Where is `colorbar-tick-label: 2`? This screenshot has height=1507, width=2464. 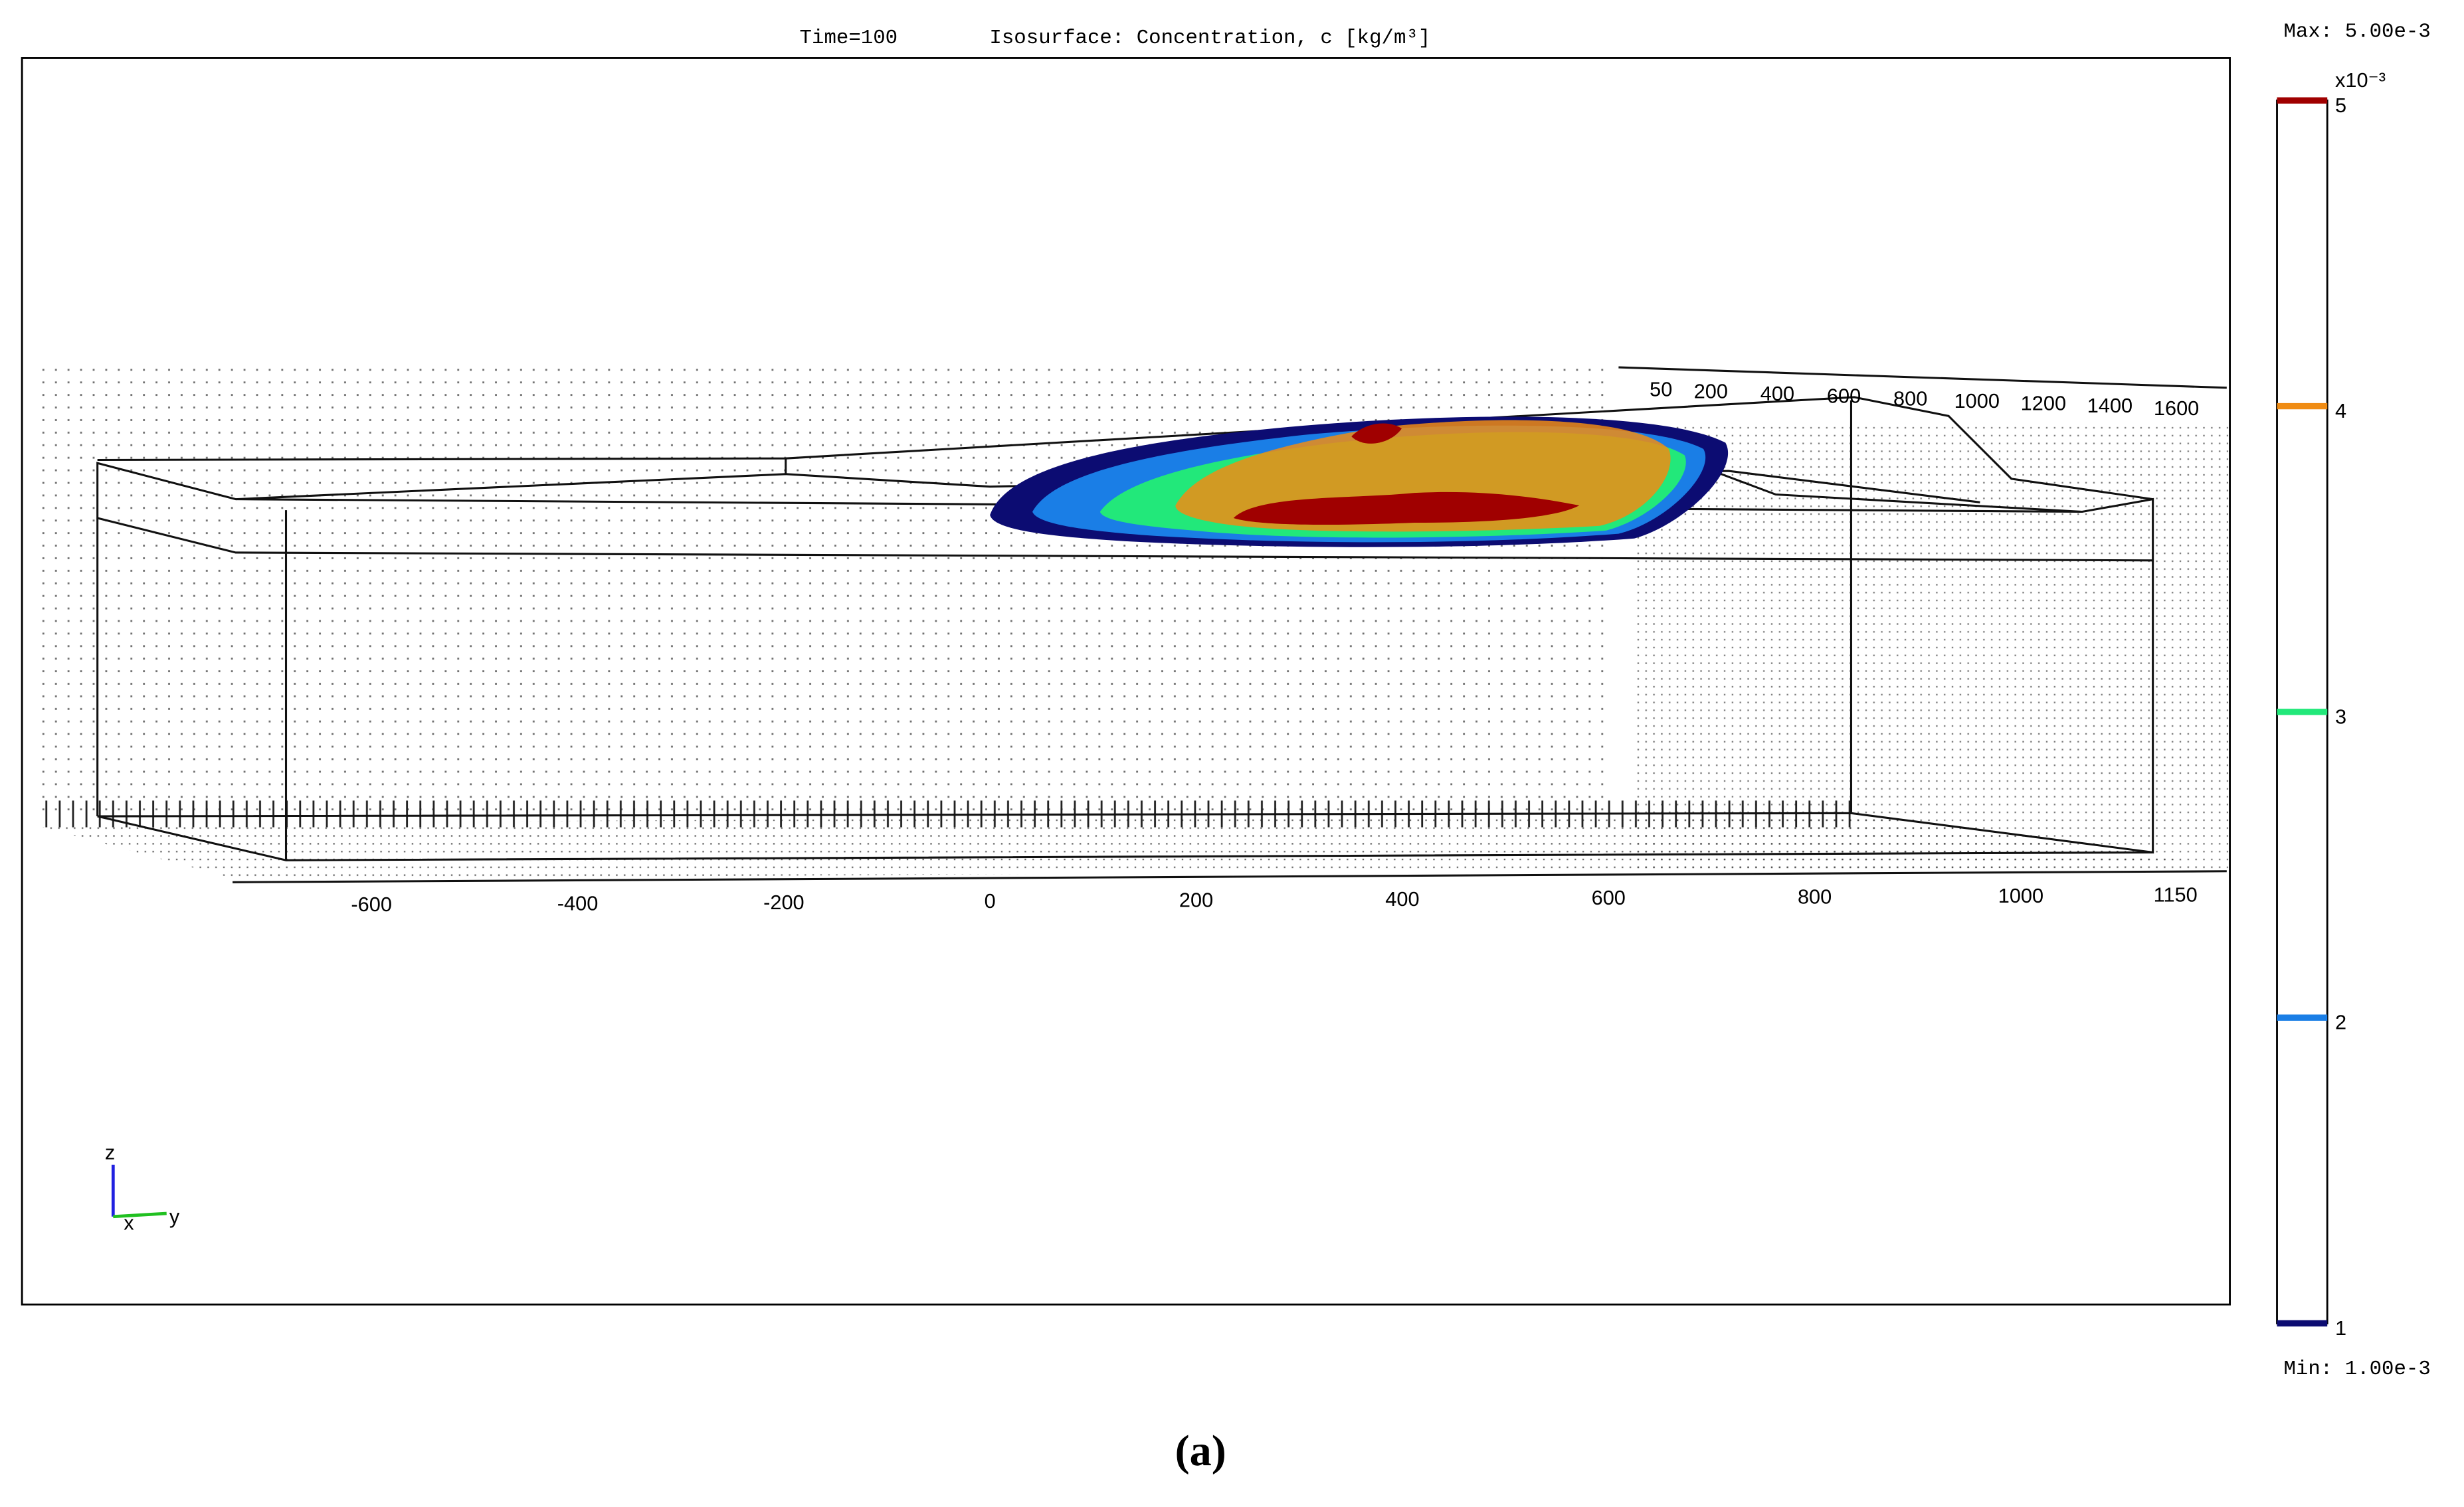
colorbar-tick-label: 2 is located at coordinates (2340, 1023).